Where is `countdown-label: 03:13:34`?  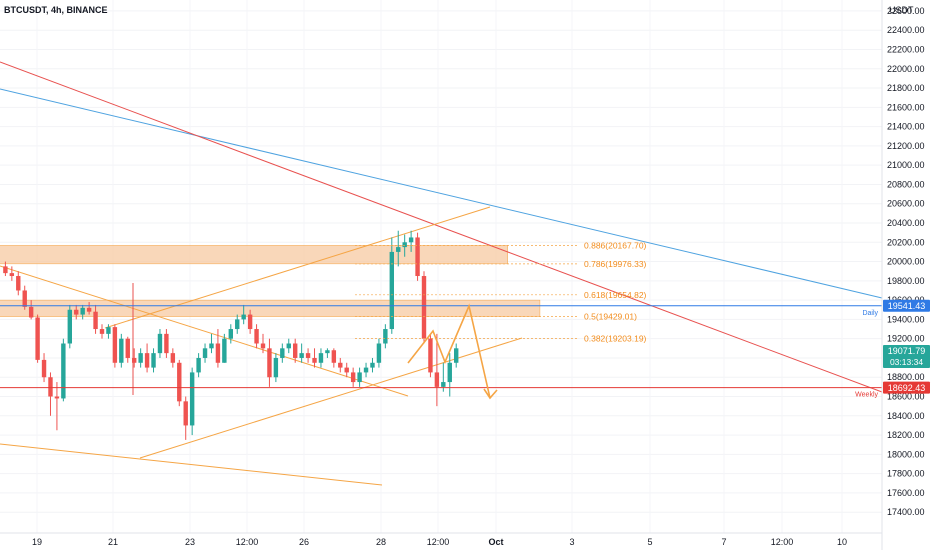 countdown-label: 03:13:34 is located at coordinates (906, 362).